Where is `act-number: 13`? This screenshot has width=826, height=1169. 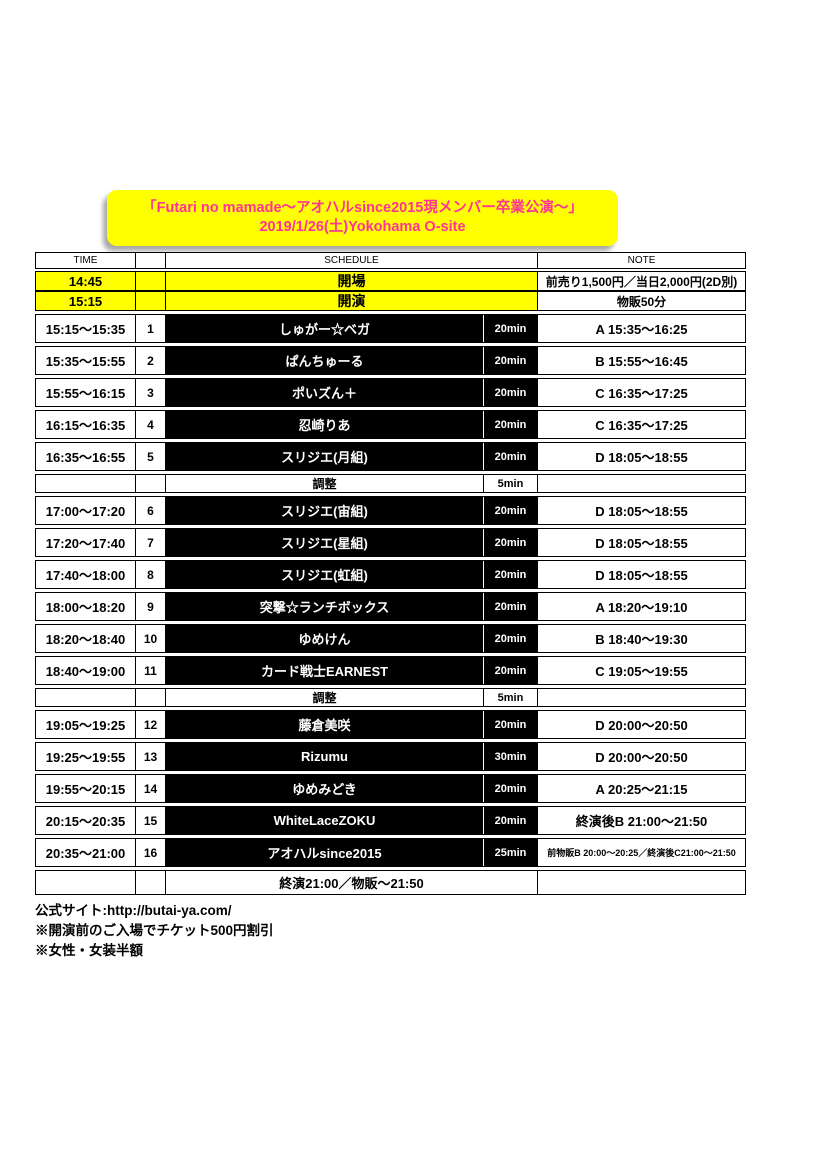
act-number: 13 is located at coordinates (151, 756).